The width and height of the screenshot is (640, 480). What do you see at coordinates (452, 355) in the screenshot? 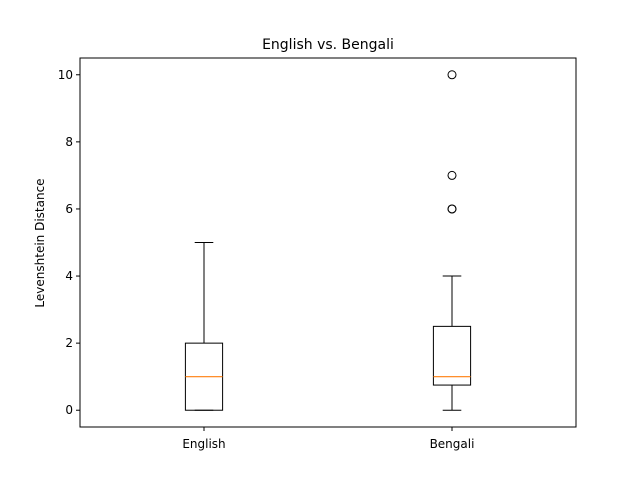
I see `box-iqr` at bounding box center [452, 355].